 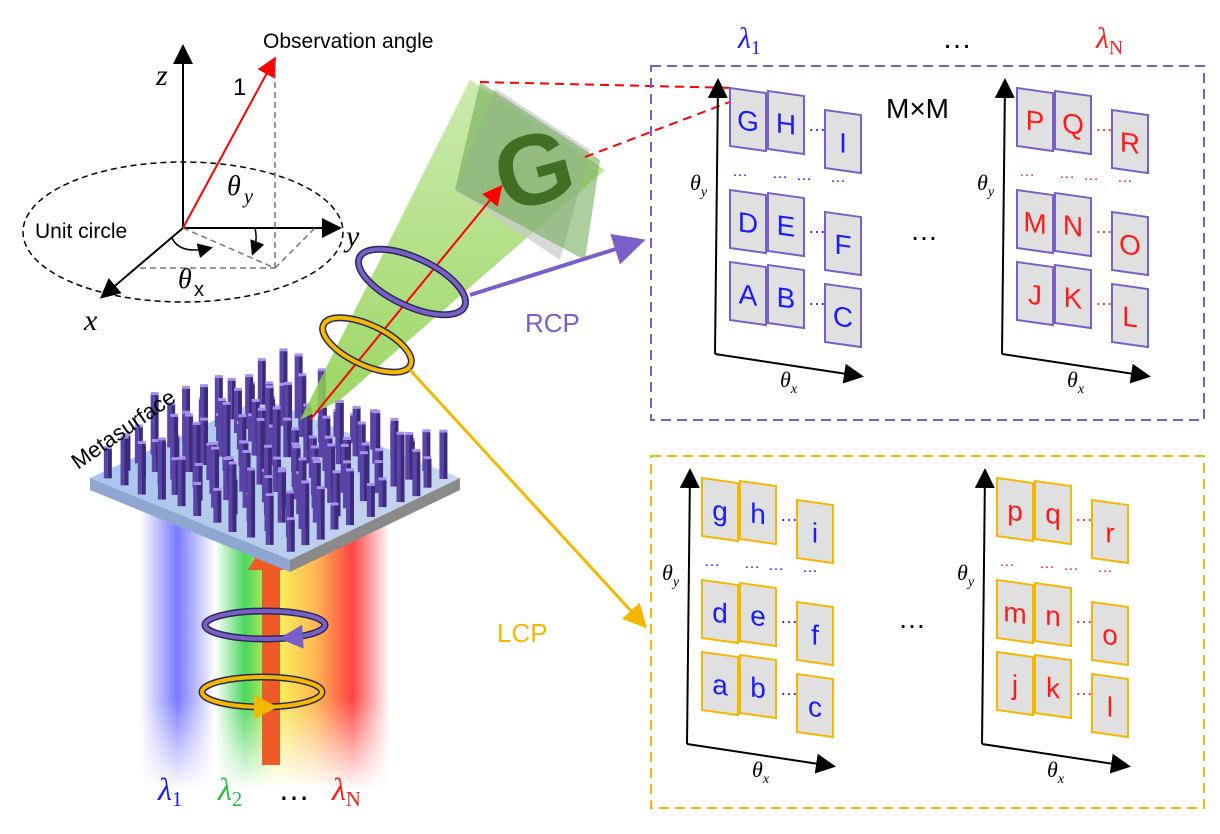 What do you see at coordinates (552, 323) in the screenshot?
I see `rcp-label: RCP` at bounding box center [552, 323].